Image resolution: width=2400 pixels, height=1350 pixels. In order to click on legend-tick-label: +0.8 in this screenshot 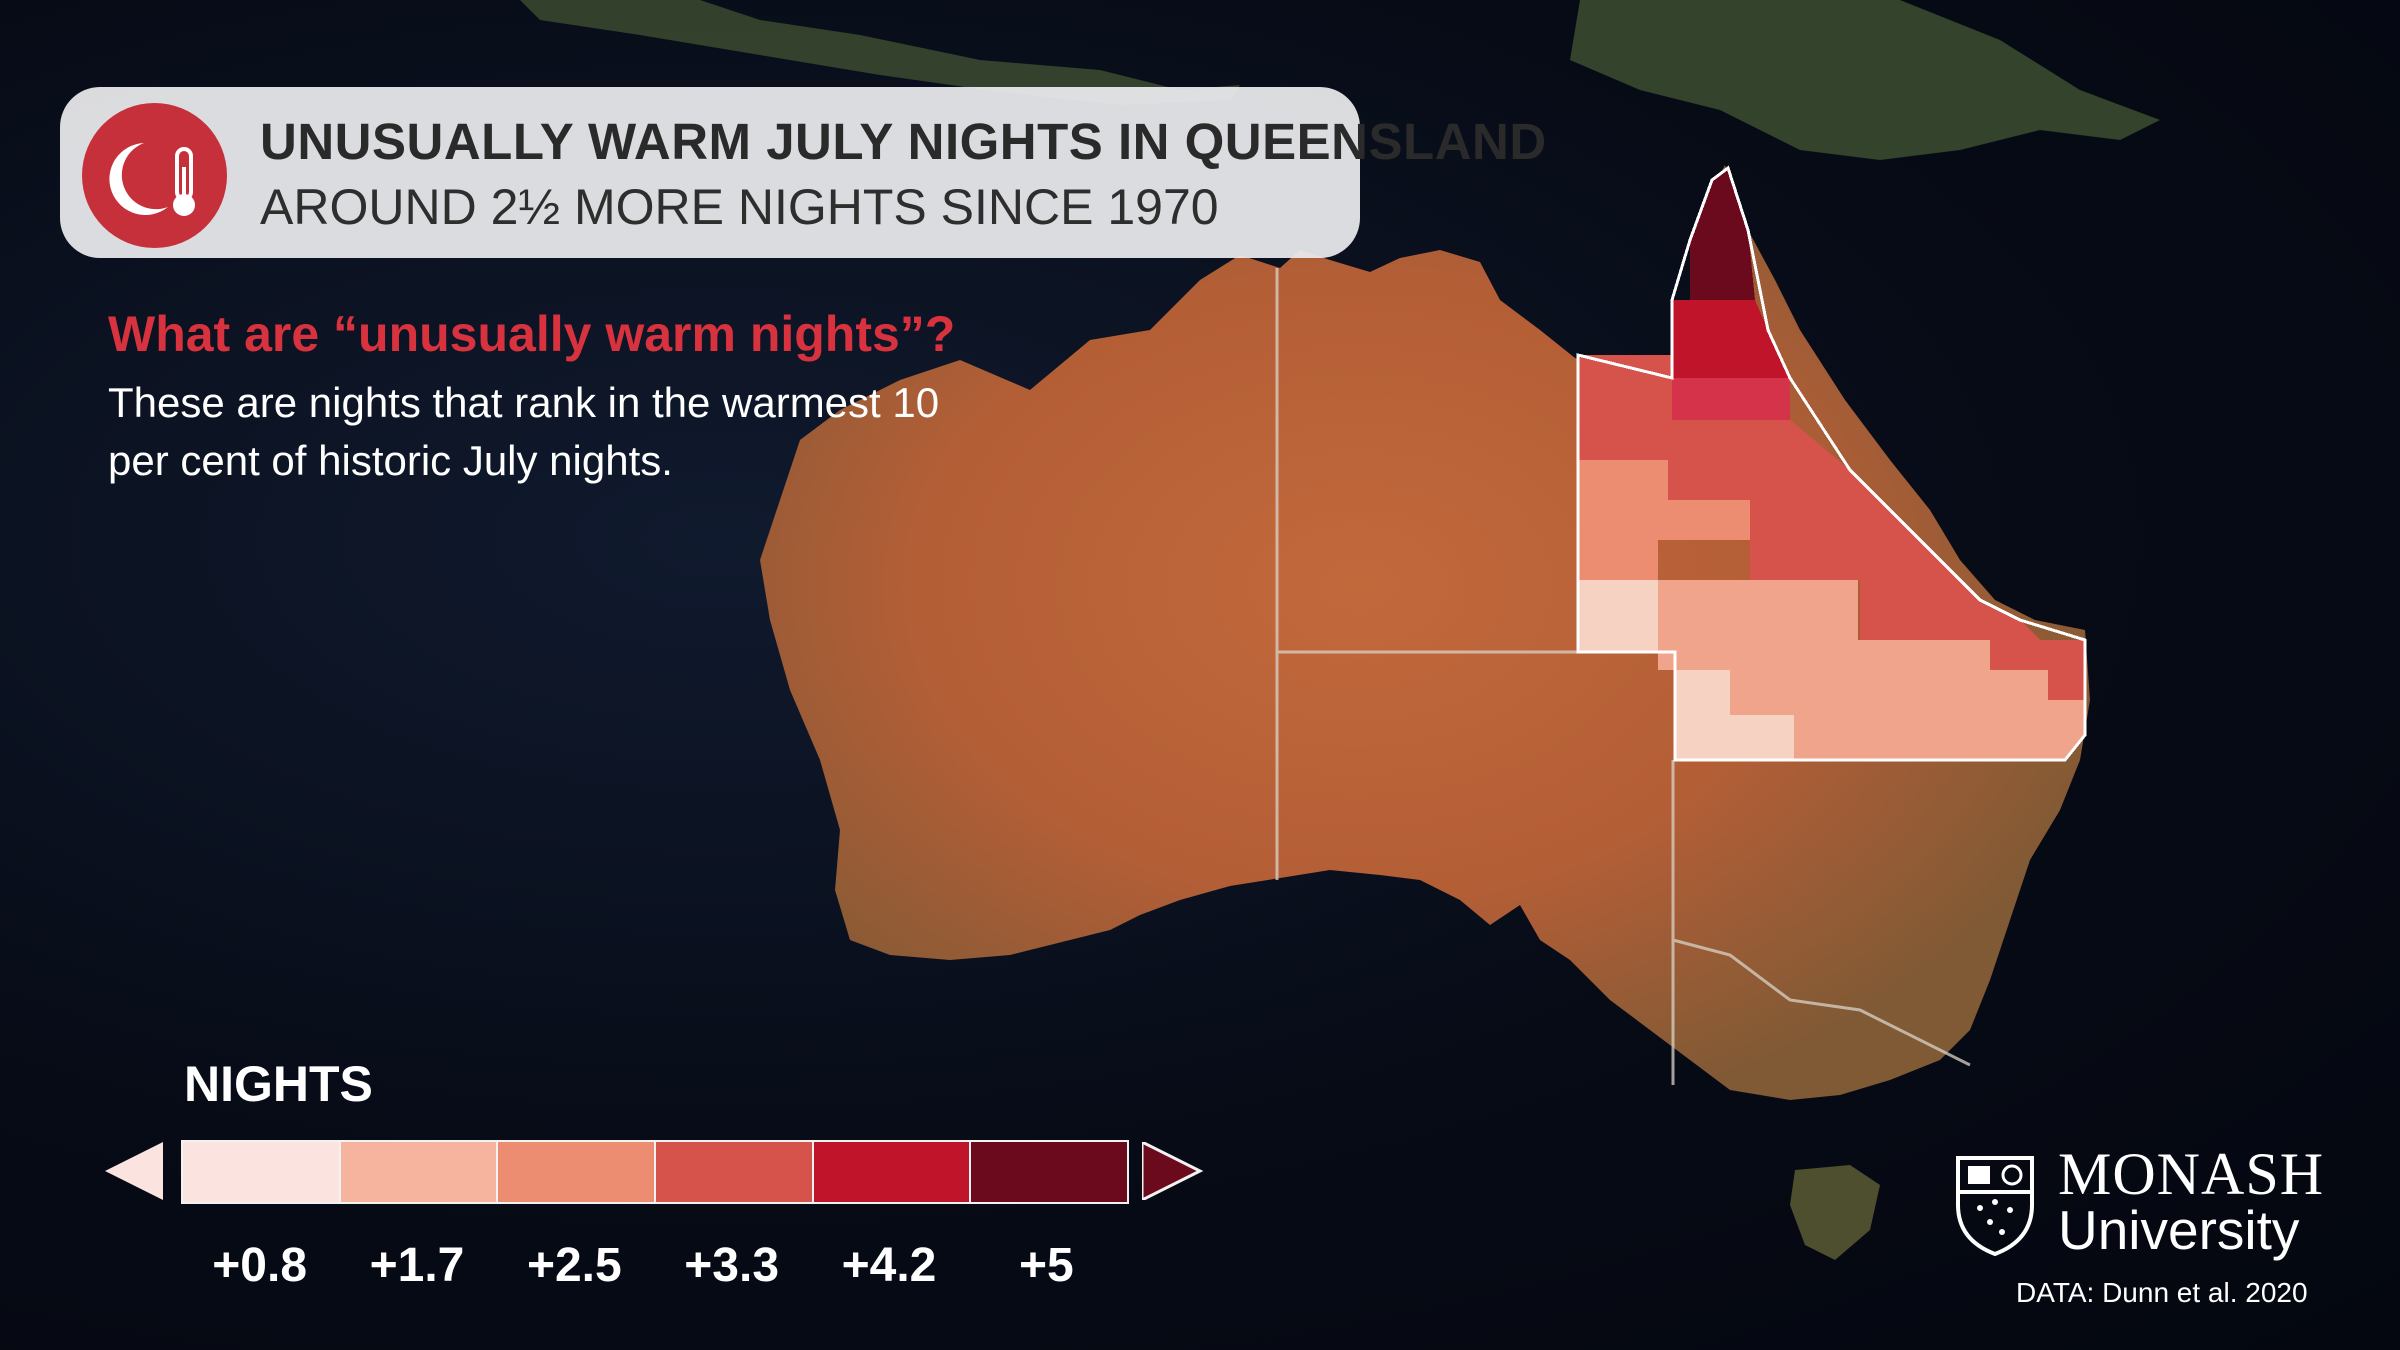, I will do `click(260, 1265)`.